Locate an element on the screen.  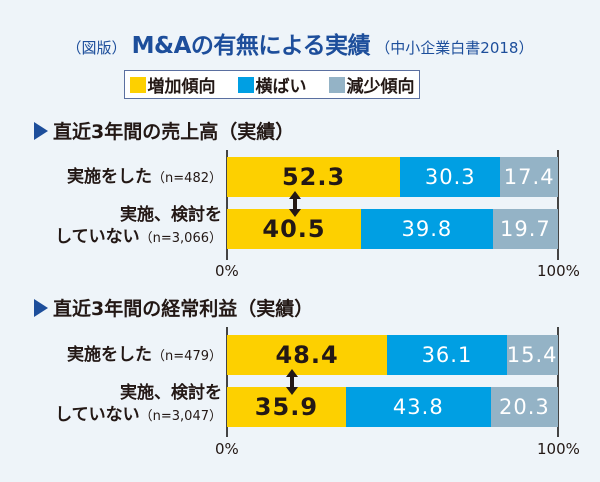
data-label-increase: 40.5 is located at coordinates (294, 229).